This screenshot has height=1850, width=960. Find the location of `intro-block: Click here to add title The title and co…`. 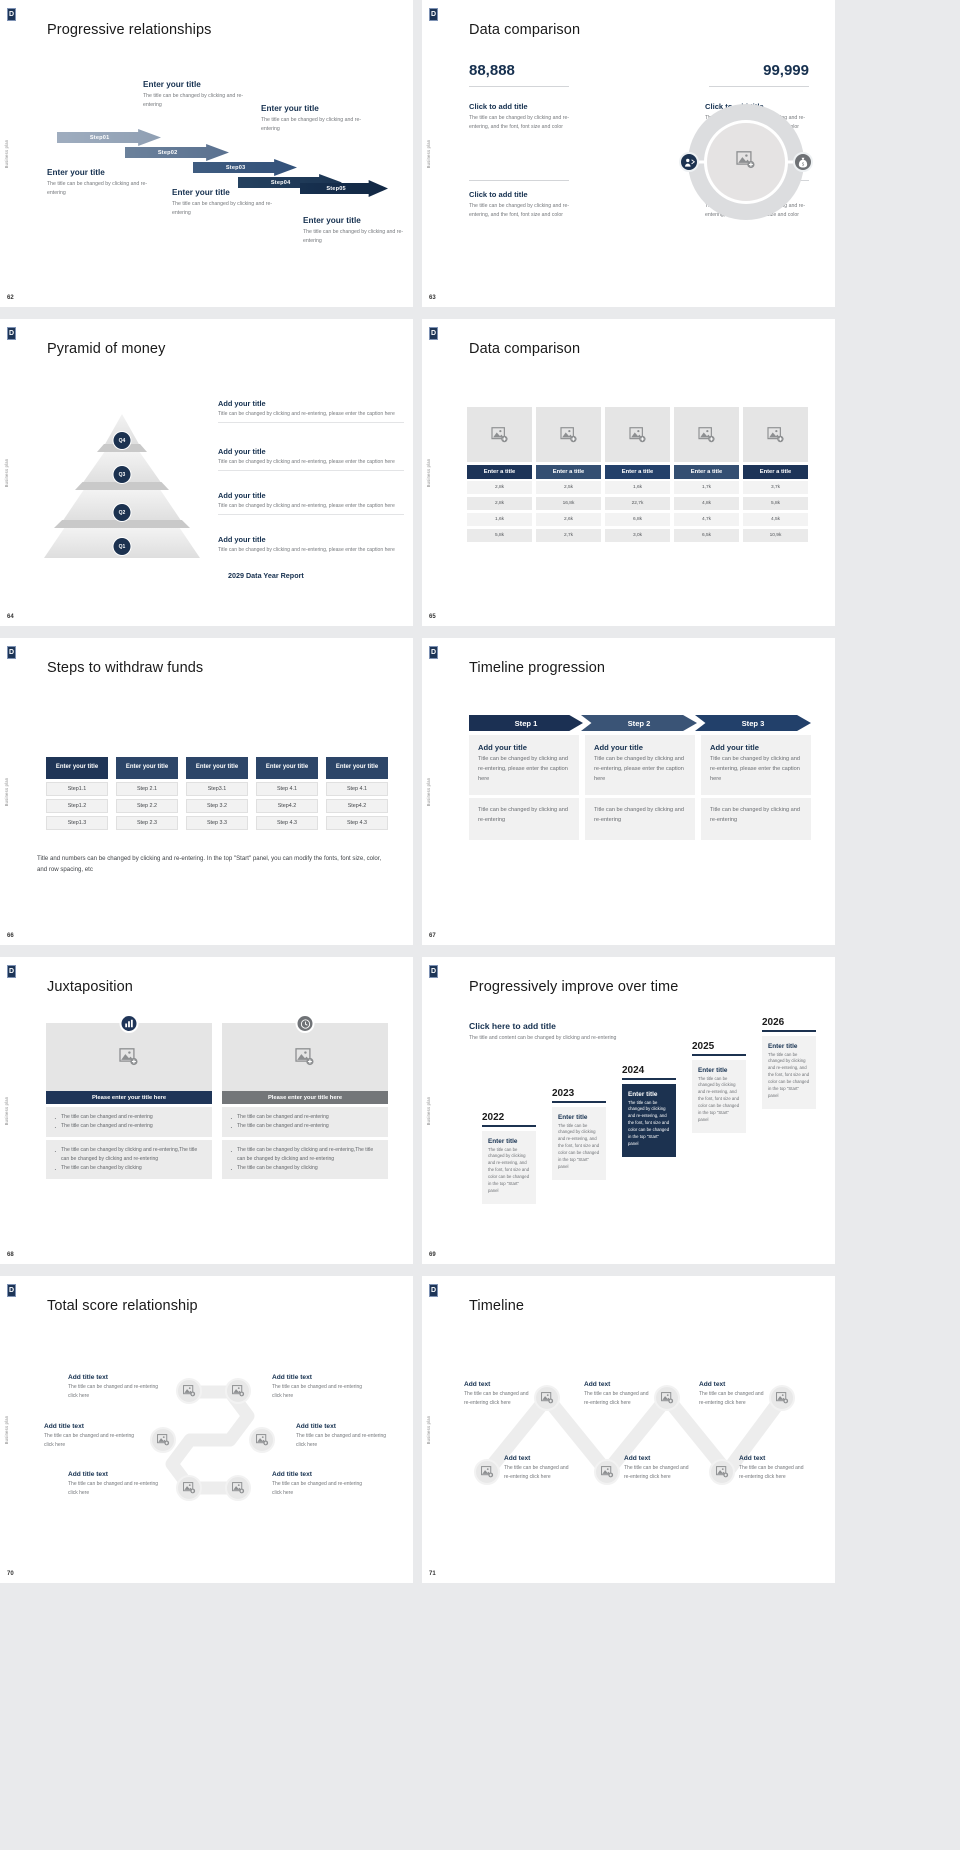

intro-block: Click here to add title The title and co… is located at coordinates (544, 1032).